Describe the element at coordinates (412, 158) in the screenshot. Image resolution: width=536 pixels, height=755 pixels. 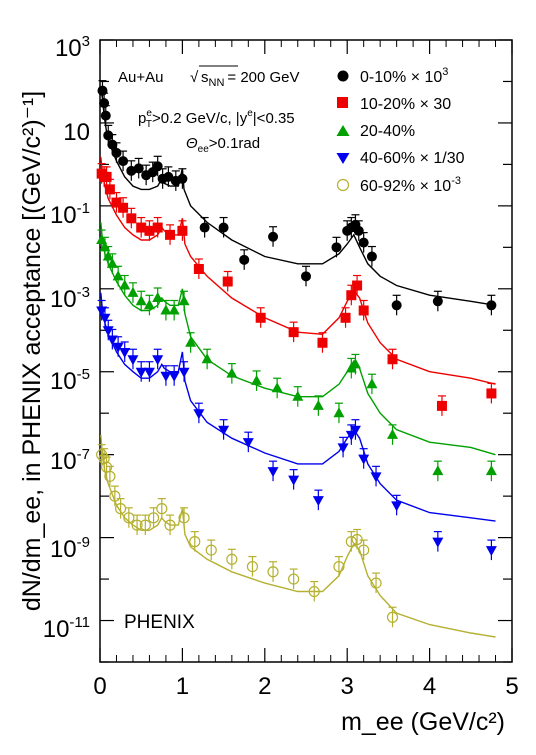
I see `legend-label: 40-60% × 1/30` at that location.